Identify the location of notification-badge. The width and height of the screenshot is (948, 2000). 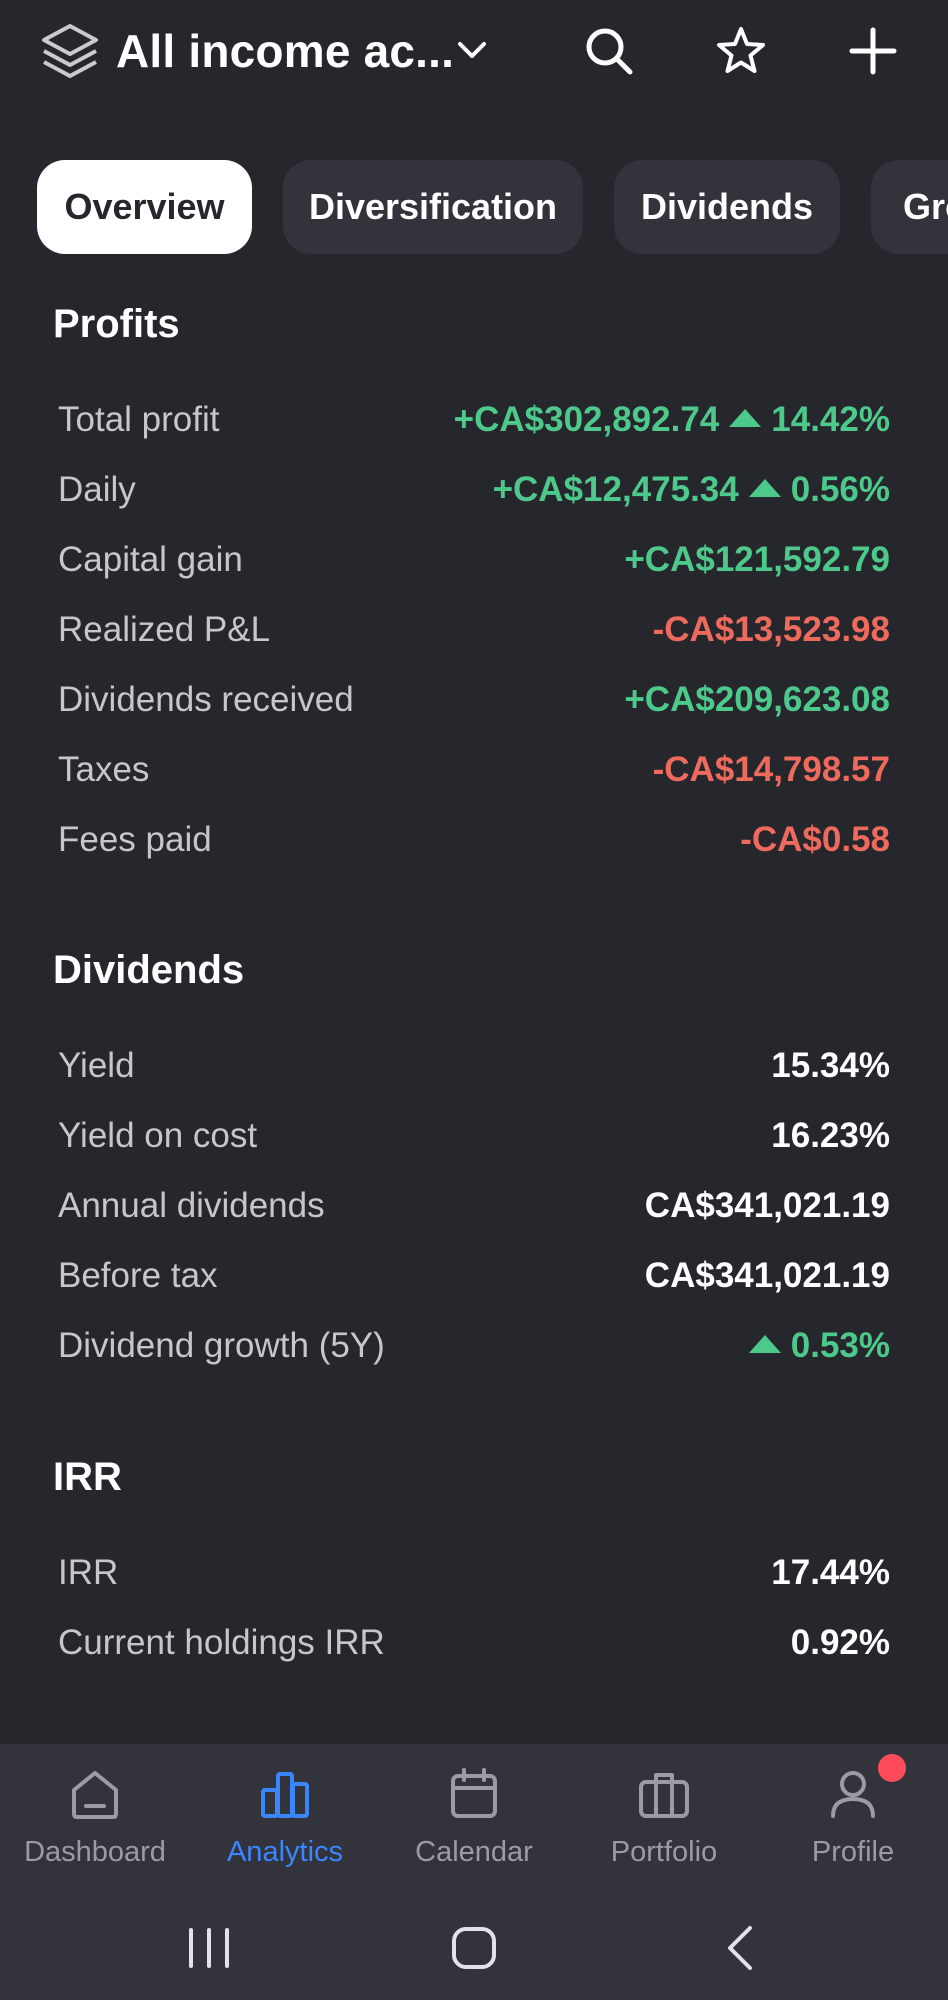
(892, 1768).